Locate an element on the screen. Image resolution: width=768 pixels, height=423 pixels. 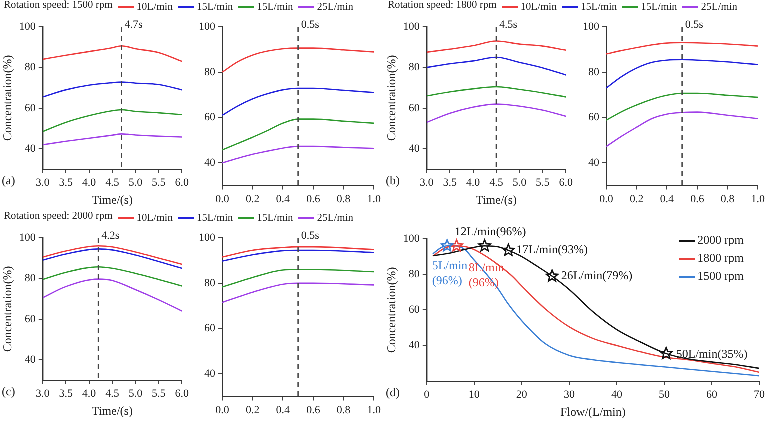
x-tick-label: 20 is located at coordinates (522, 394).